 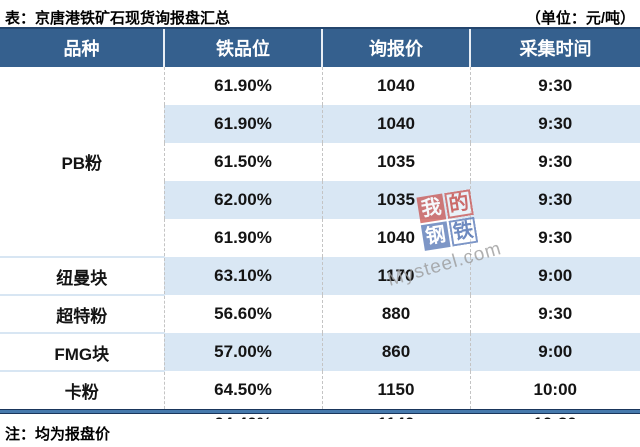 I want to click on unit-label: （单位：元/吨）, so click(x=580, y=18).